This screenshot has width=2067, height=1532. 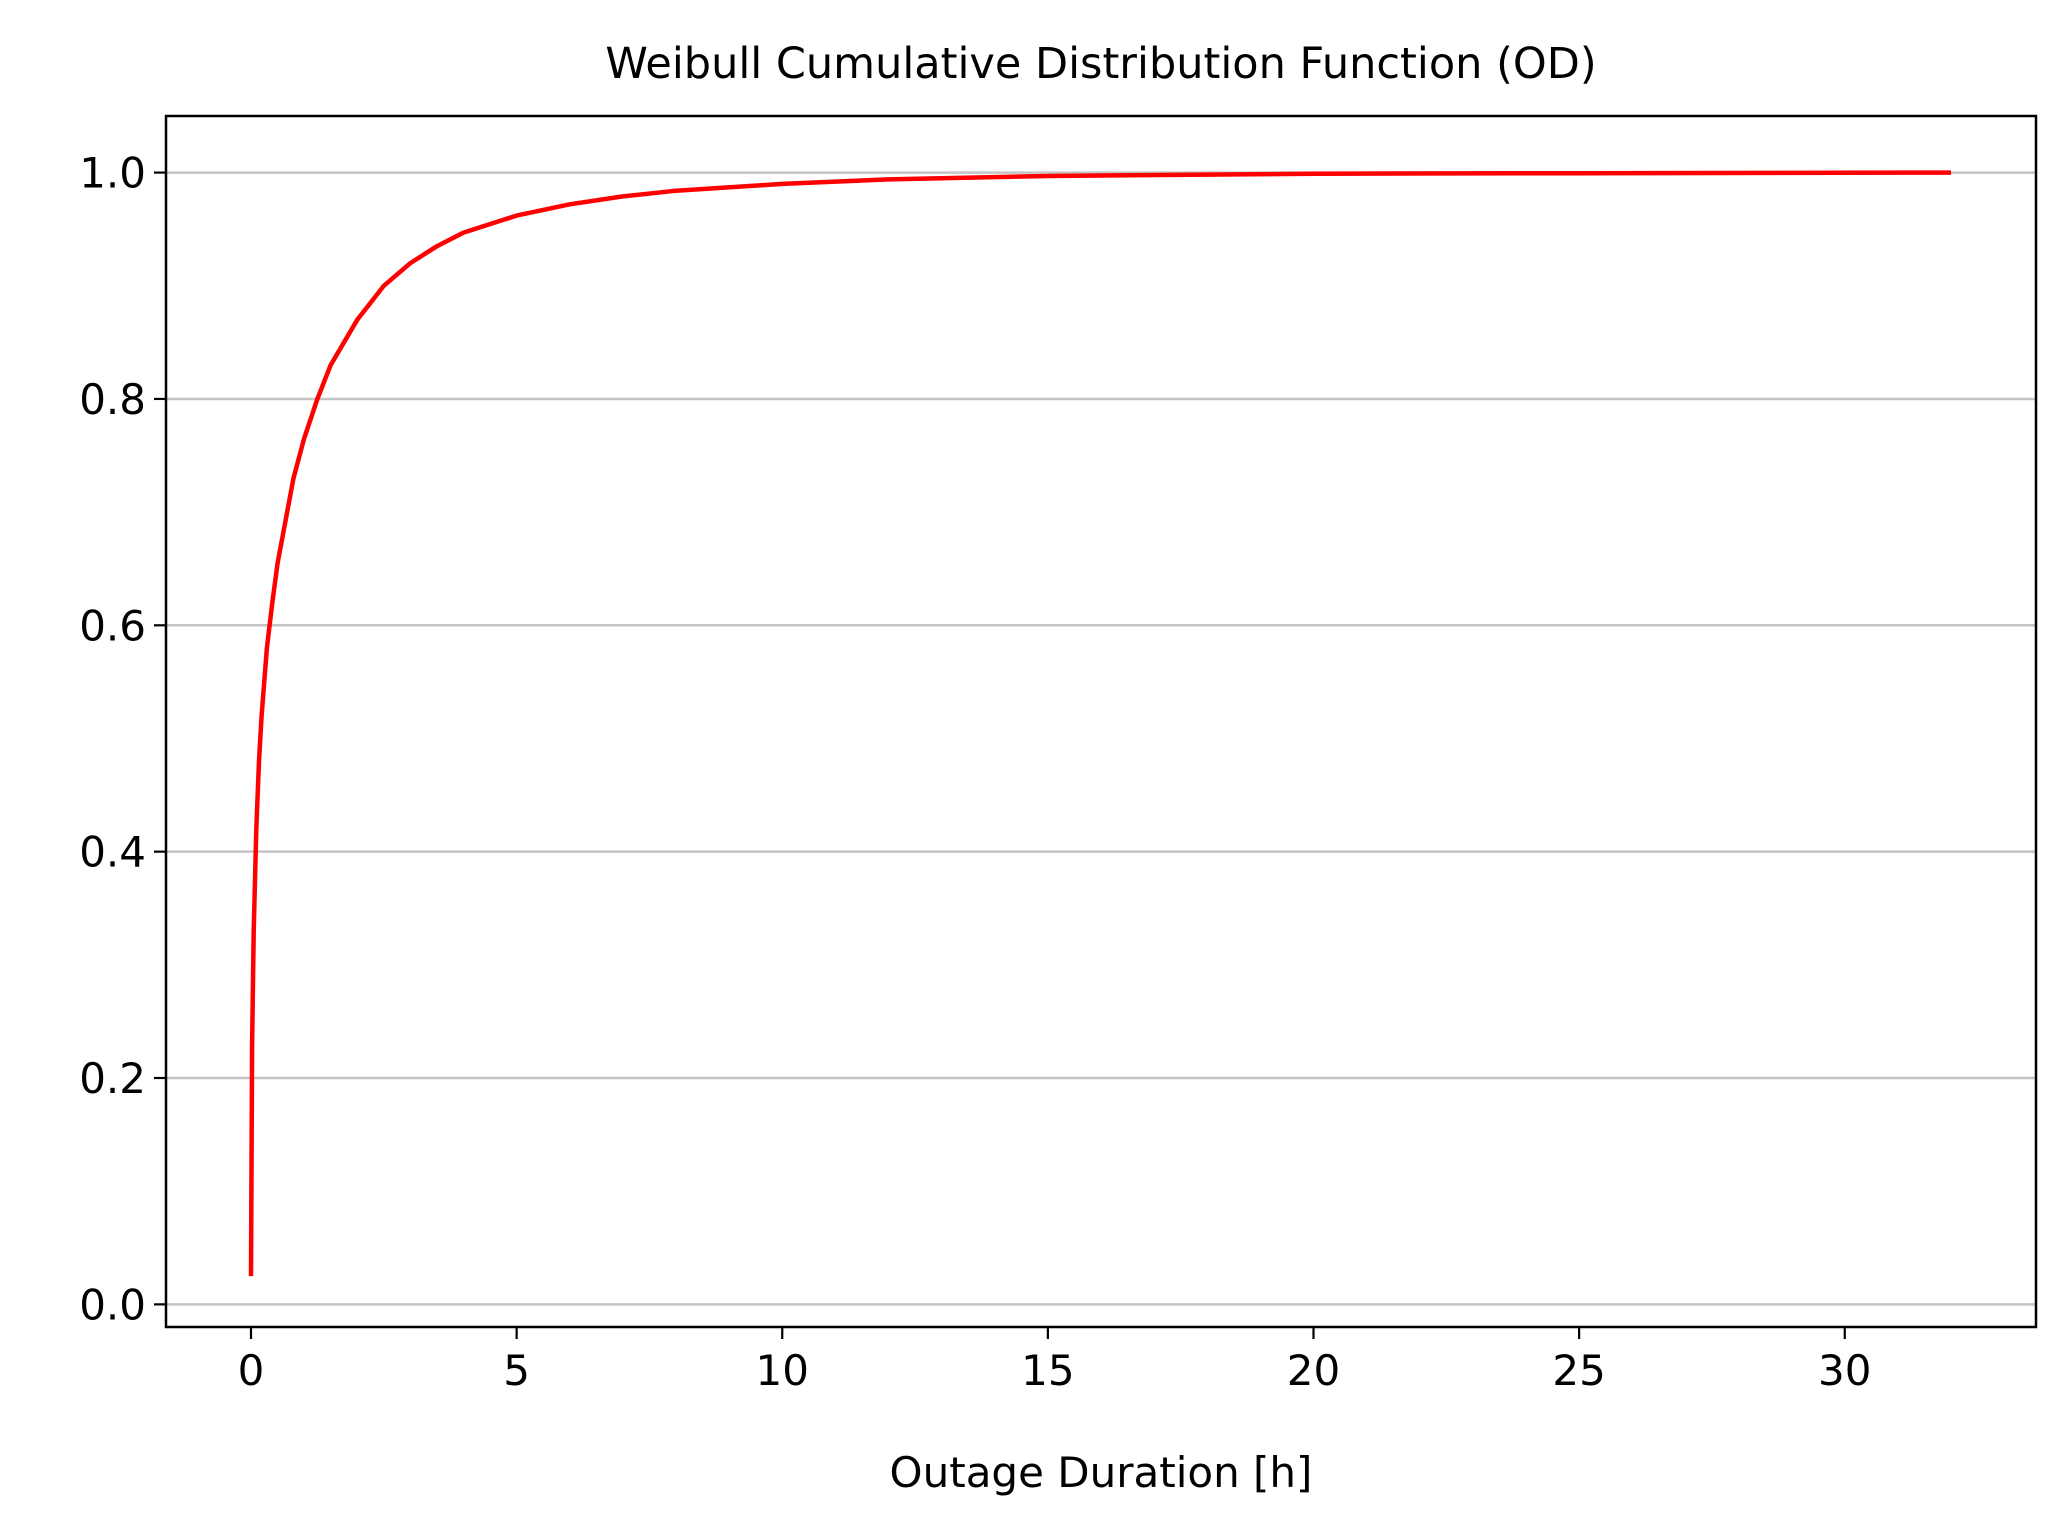 What do you see at coordinates (122, 739) in the screenshot?
I see `y-axis-ticks: 0.0 0.2 0.4 0.6 0.8 1.0` at bounding box center [122, 739].